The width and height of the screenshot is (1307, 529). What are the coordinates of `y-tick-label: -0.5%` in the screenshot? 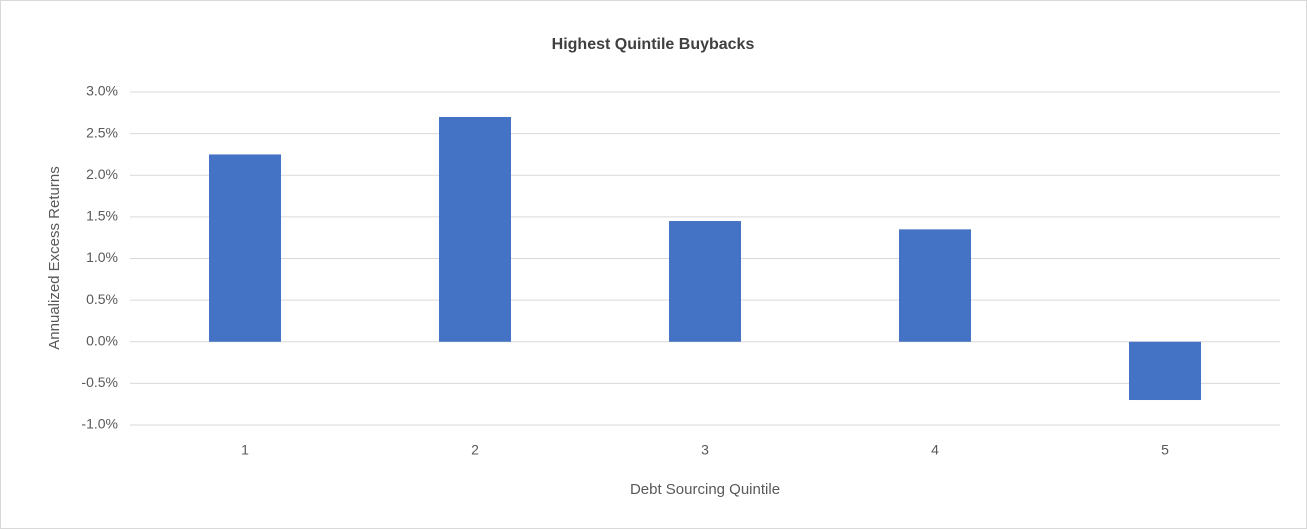 It's located at (99, 382).